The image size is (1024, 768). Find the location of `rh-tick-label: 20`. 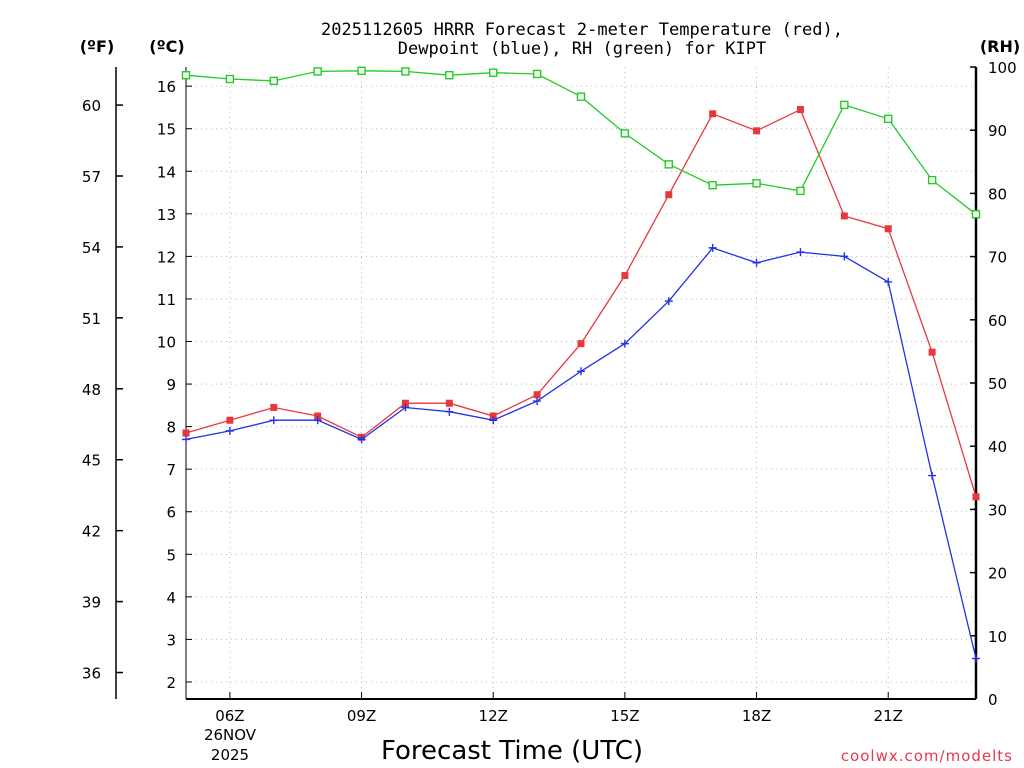

rh-tick-label: 20 is located at coordinates (997, 574).